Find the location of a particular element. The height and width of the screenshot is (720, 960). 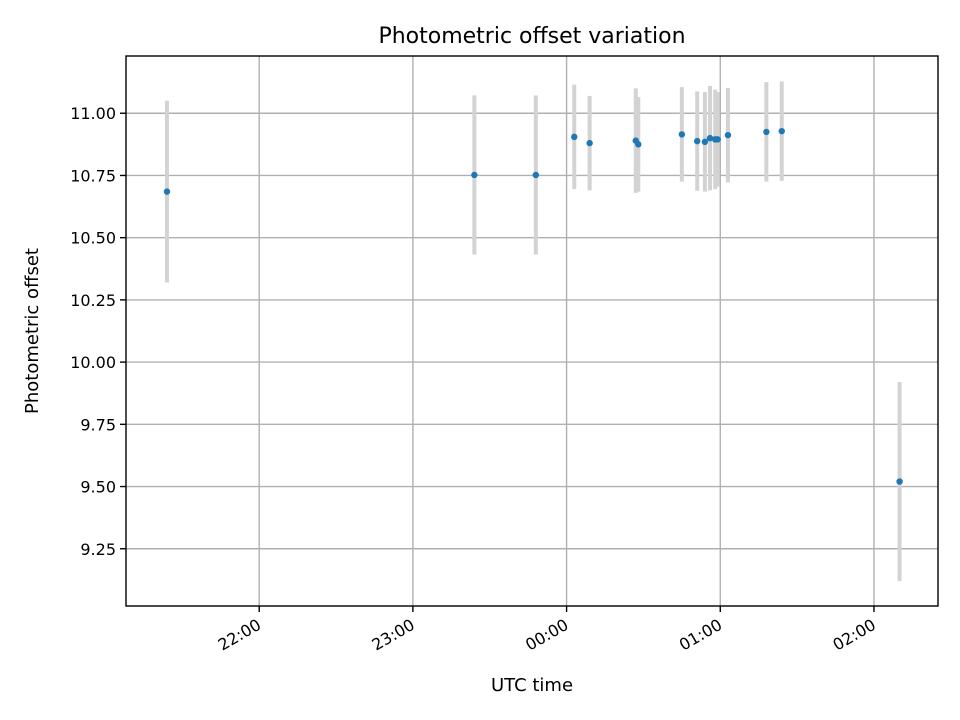

y-tick-label: 9.75 is located at coordinates (98, 424).